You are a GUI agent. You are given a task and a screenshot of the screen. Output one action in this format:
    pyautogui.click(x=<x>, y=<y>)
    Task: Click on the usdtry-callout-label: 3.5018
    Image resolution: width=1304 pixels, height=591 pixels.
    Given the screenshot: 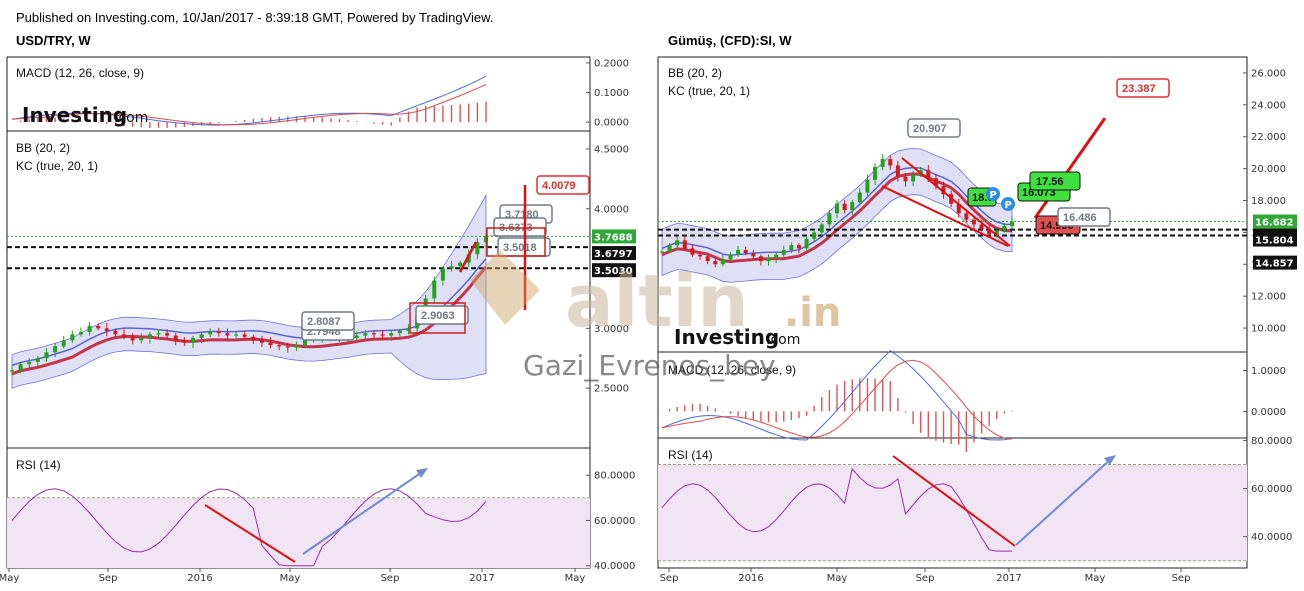 What is the action you would take?
    pyautogui.click(x=520, y=248)
    